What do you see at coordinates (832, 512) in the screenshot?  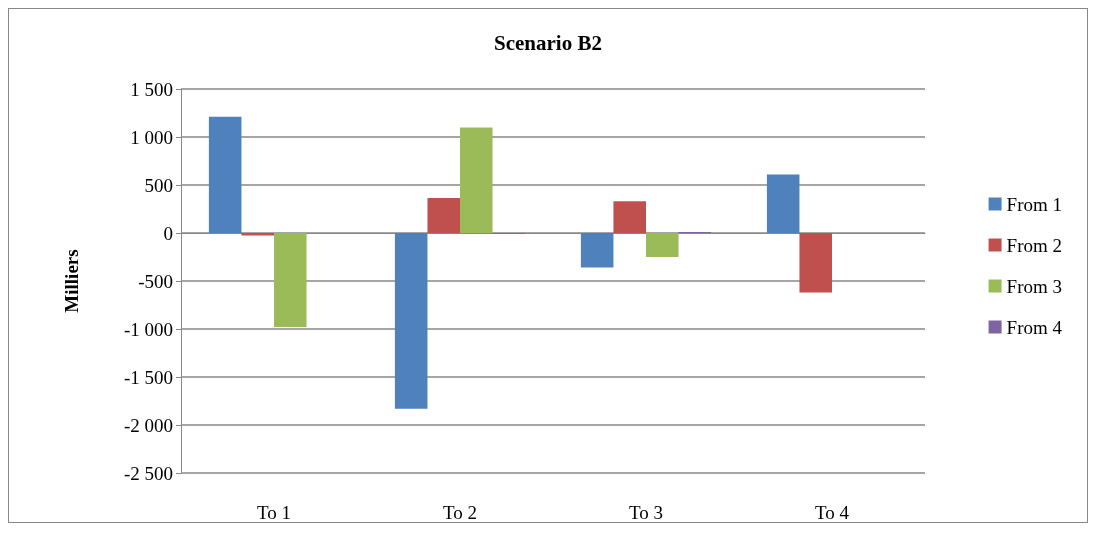 I see `x-tick-label: To 4` at bounding box center [832, 512].